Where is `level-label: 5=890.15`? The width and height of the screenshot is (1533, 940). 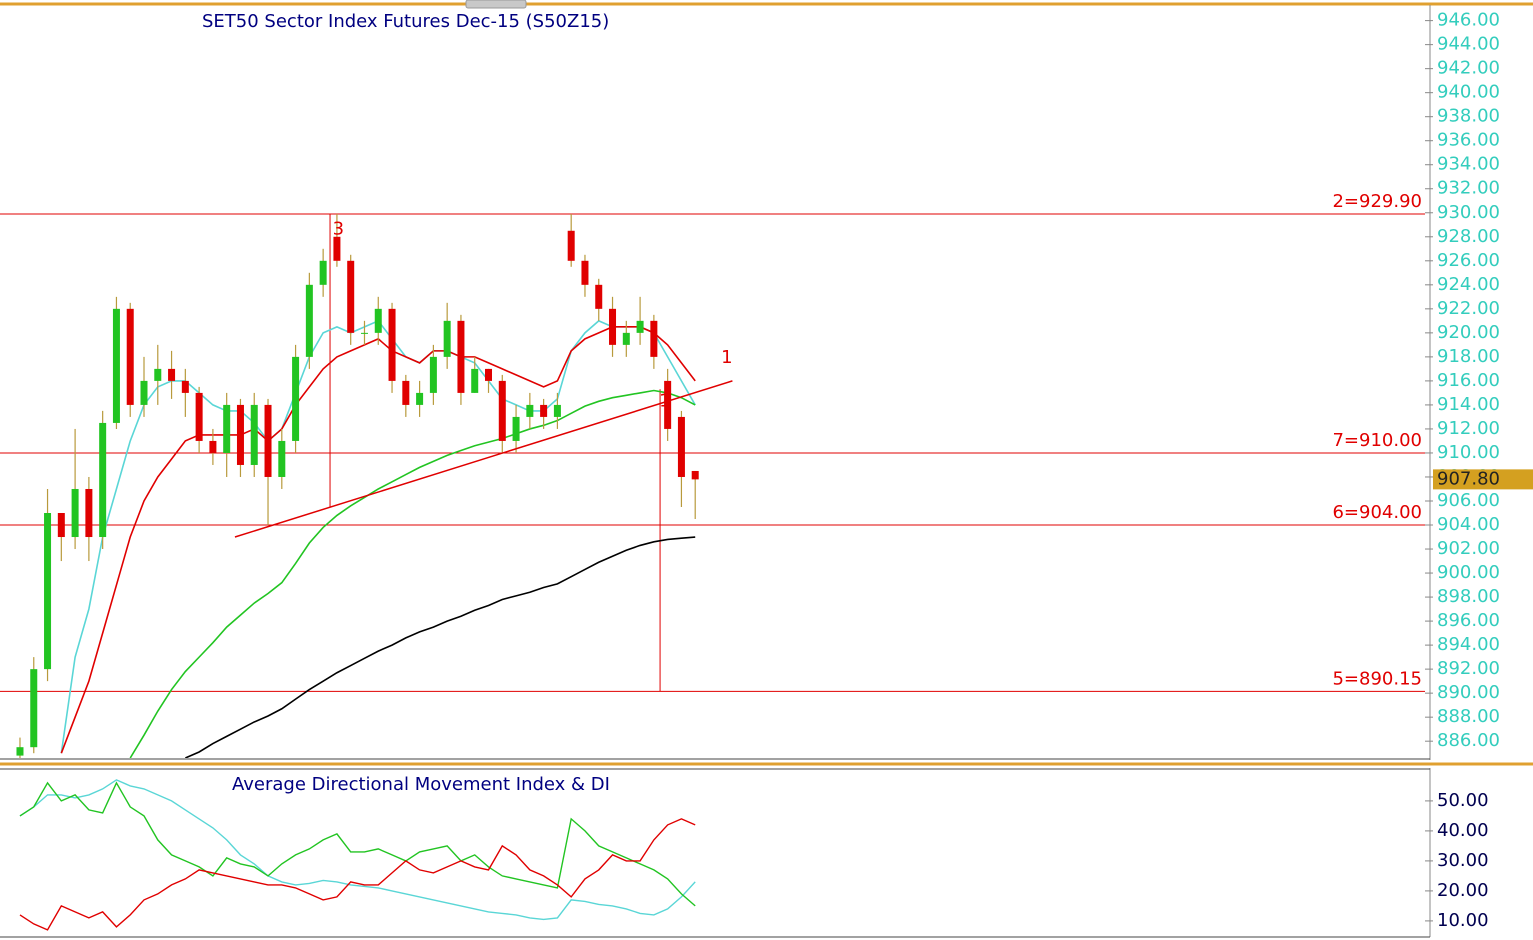 level-label: 5=890.15 is located at coordinates (1377, 678).